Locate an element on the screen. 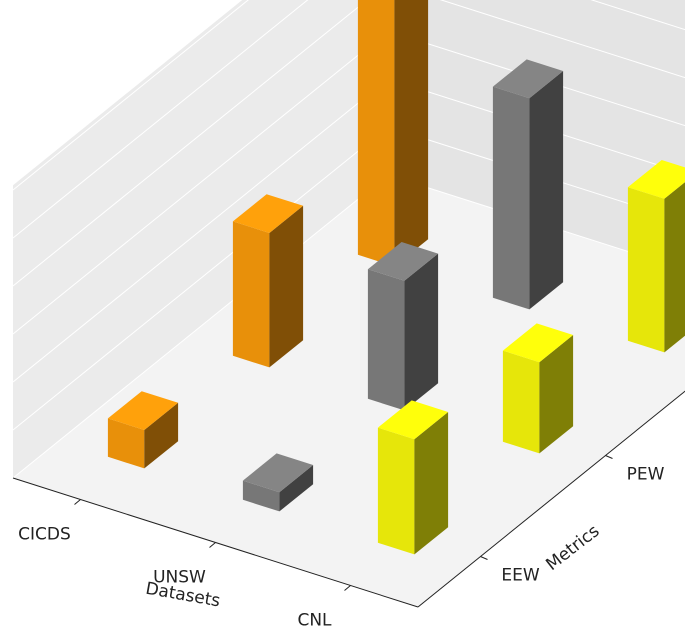 This screenshot has width=685, height=642. bar-cicds-eew is located at coordinates (143, 430).